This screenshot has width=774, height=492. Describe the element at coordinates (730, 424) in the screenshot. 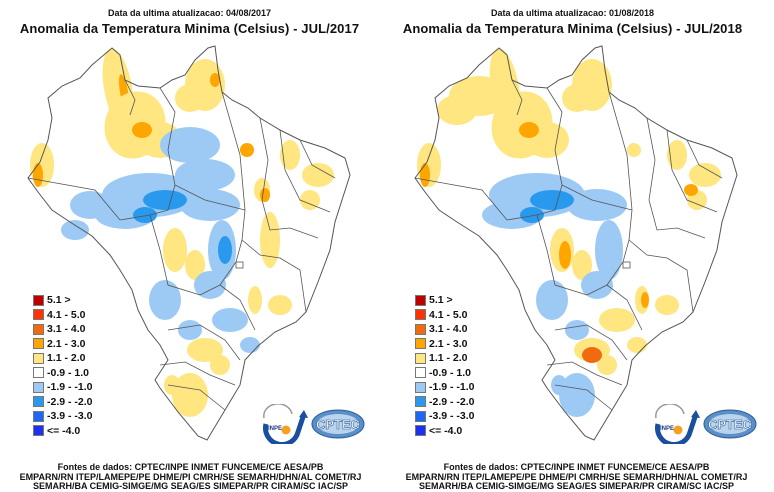

I see `cptec-logo-text: CPTEC` at that location.